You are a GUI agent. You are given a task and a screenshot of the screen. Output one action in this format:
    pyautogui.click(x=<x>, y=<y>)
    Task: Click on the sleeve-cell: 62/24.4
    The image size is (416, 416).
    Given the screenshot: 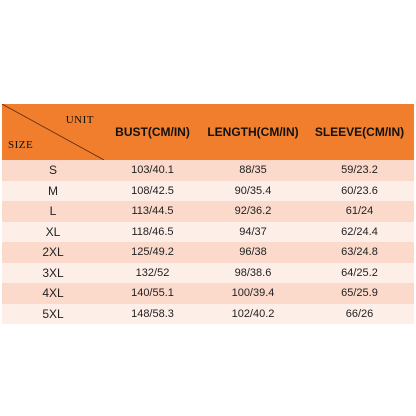 What is the action you would take?
    pyautogui.click(x=359, y=231)
    